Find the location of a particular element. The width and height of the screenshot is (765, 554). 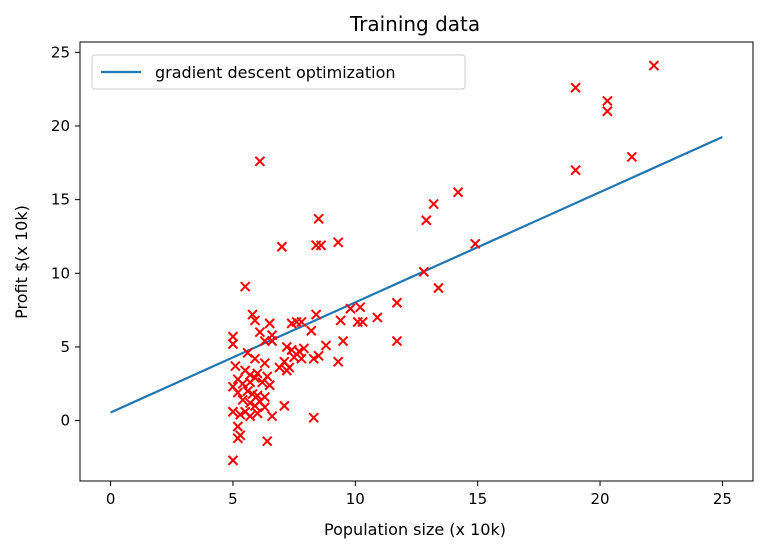

x-axis-label: Population size (x 10k) is located at coordinates (415, 529).